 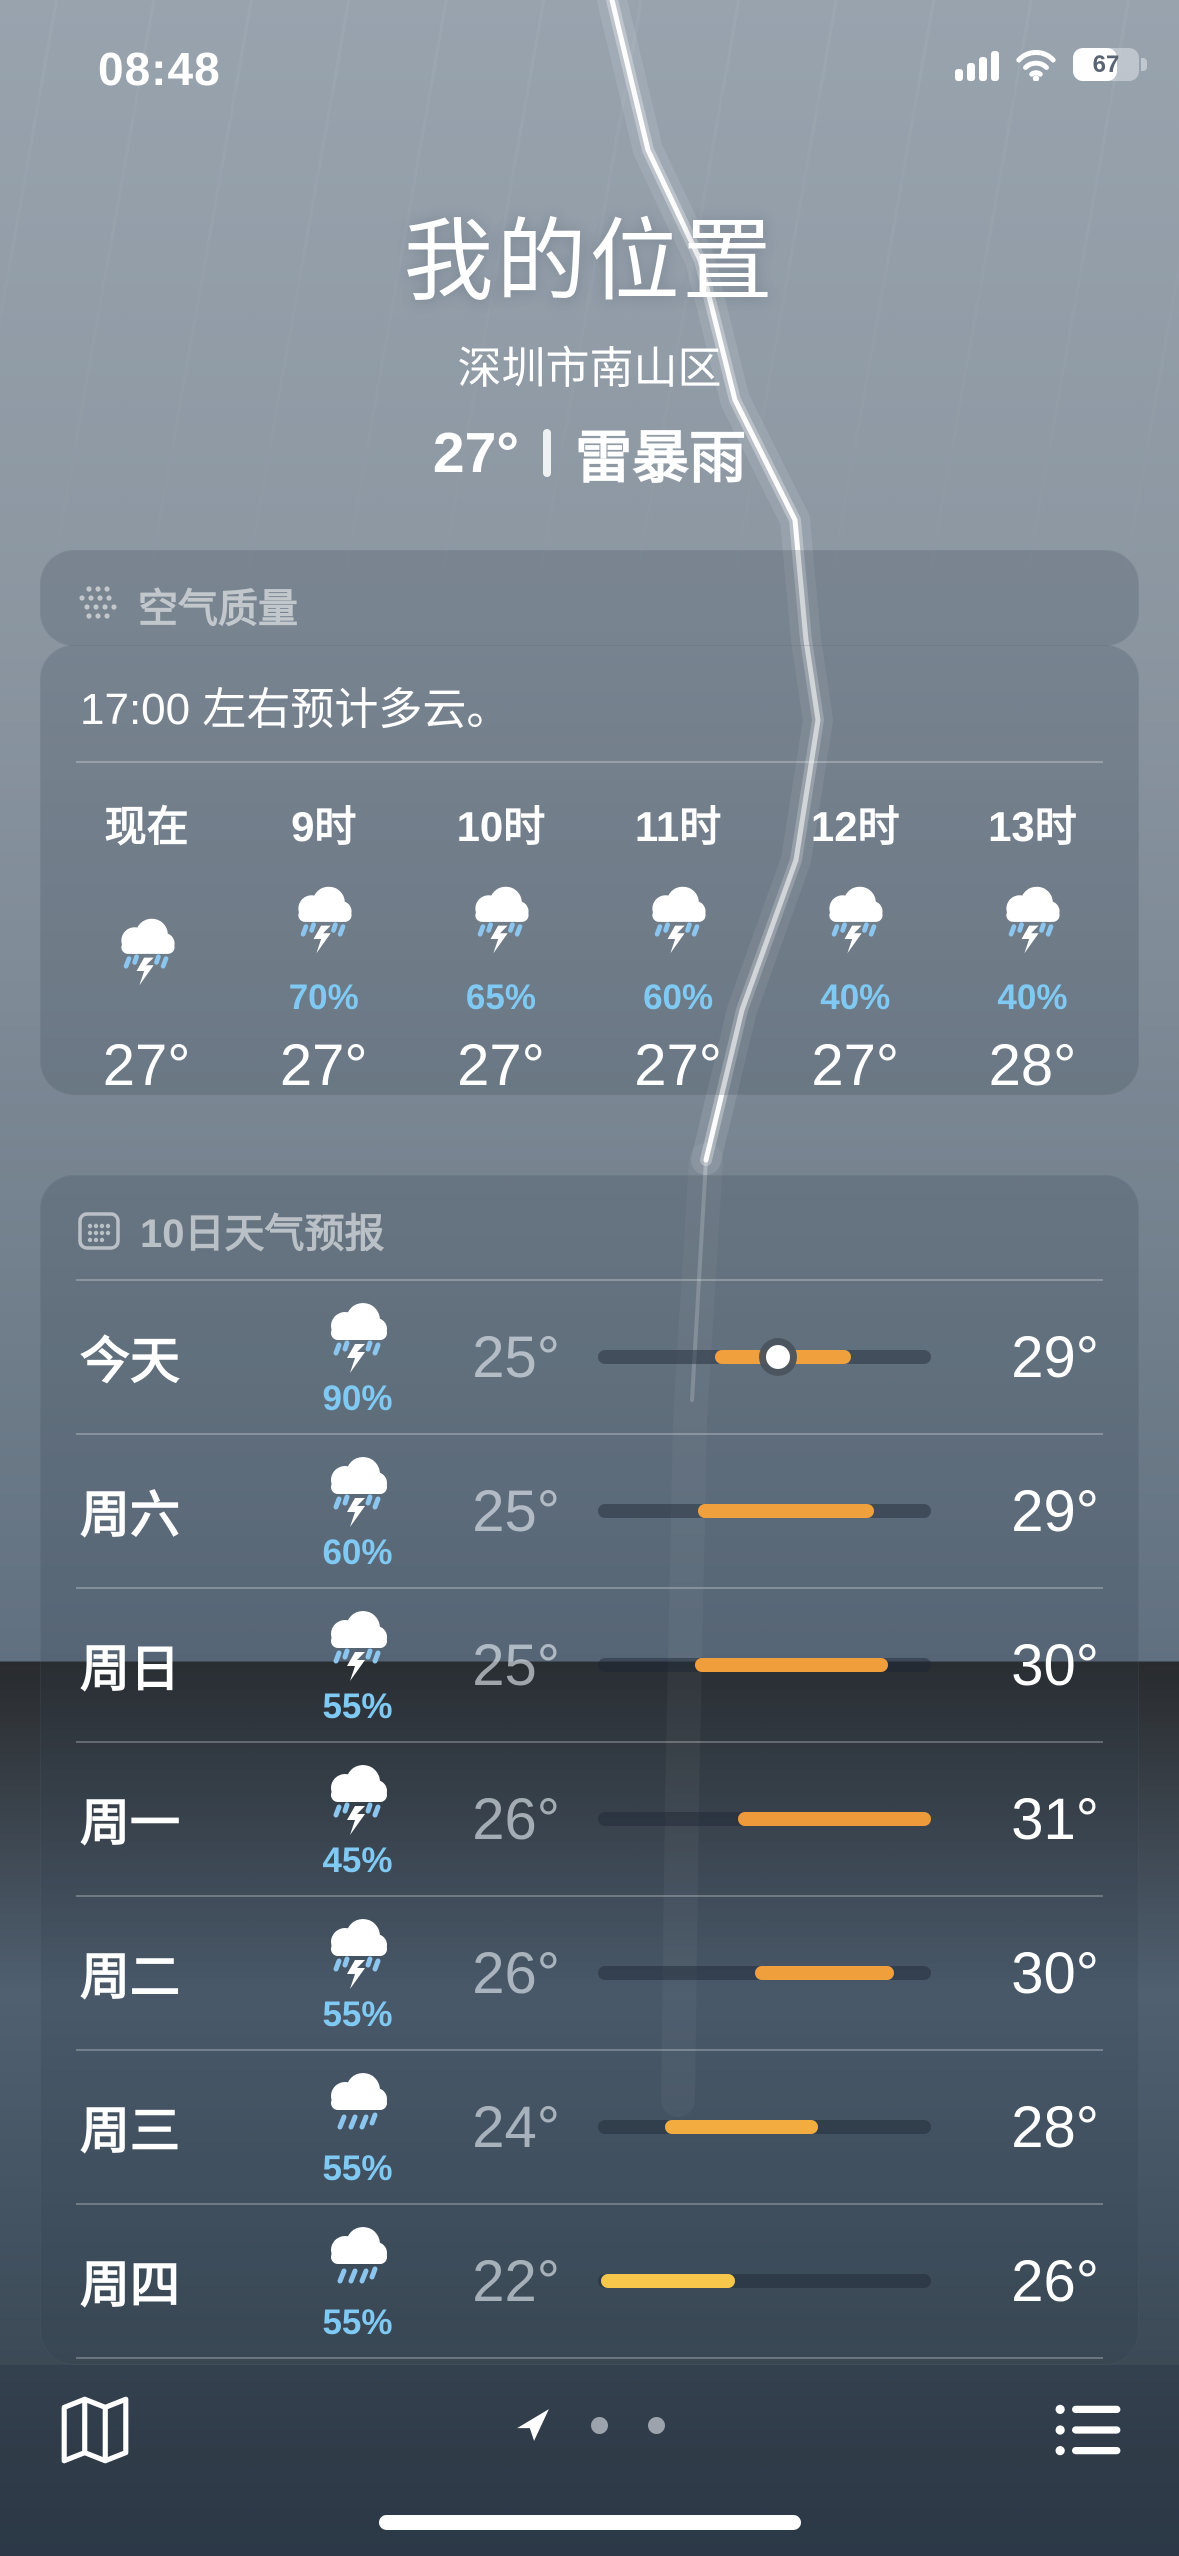 I want to click on hour-column: 12时 40% 27°, so click(x=855, y=936).